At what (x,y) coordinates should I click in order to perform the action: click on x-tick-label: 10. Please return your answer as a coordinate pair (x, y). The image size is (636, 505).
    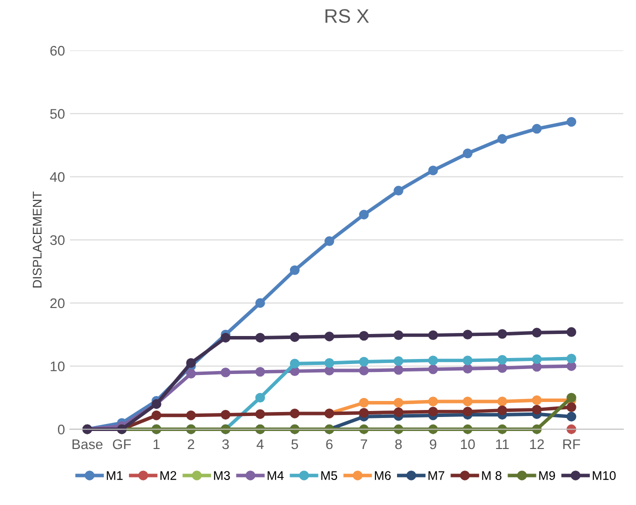
    Looking at the image, I should click on (467, 444).